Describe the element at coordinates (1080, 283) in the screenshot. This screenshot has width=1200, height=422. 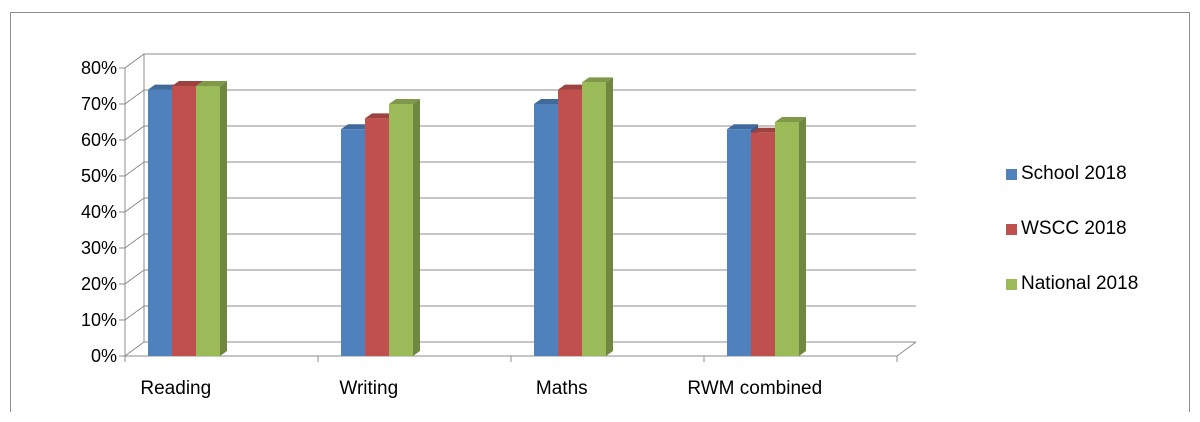
I see `legend-label: National 2018` at that location.